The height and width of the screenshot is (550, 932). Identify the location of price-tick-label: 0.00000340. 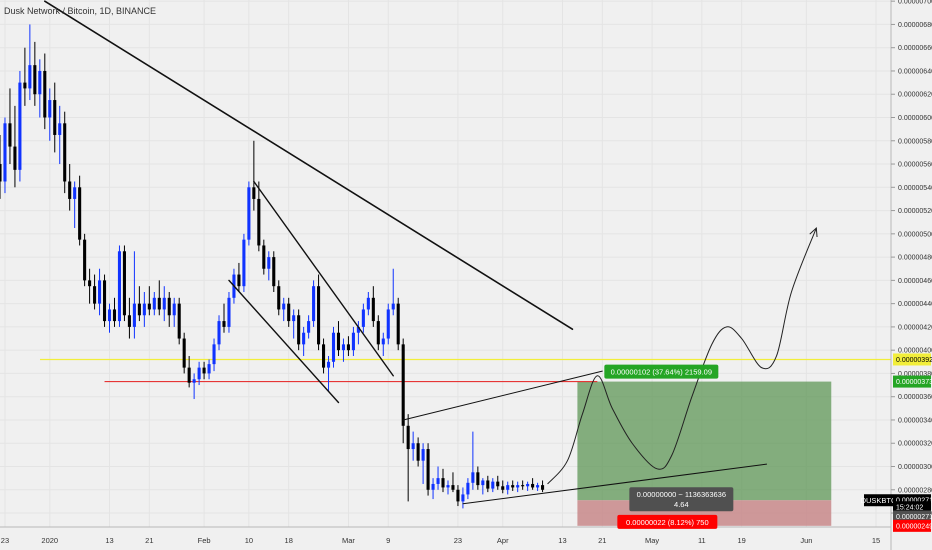
(915, 420).